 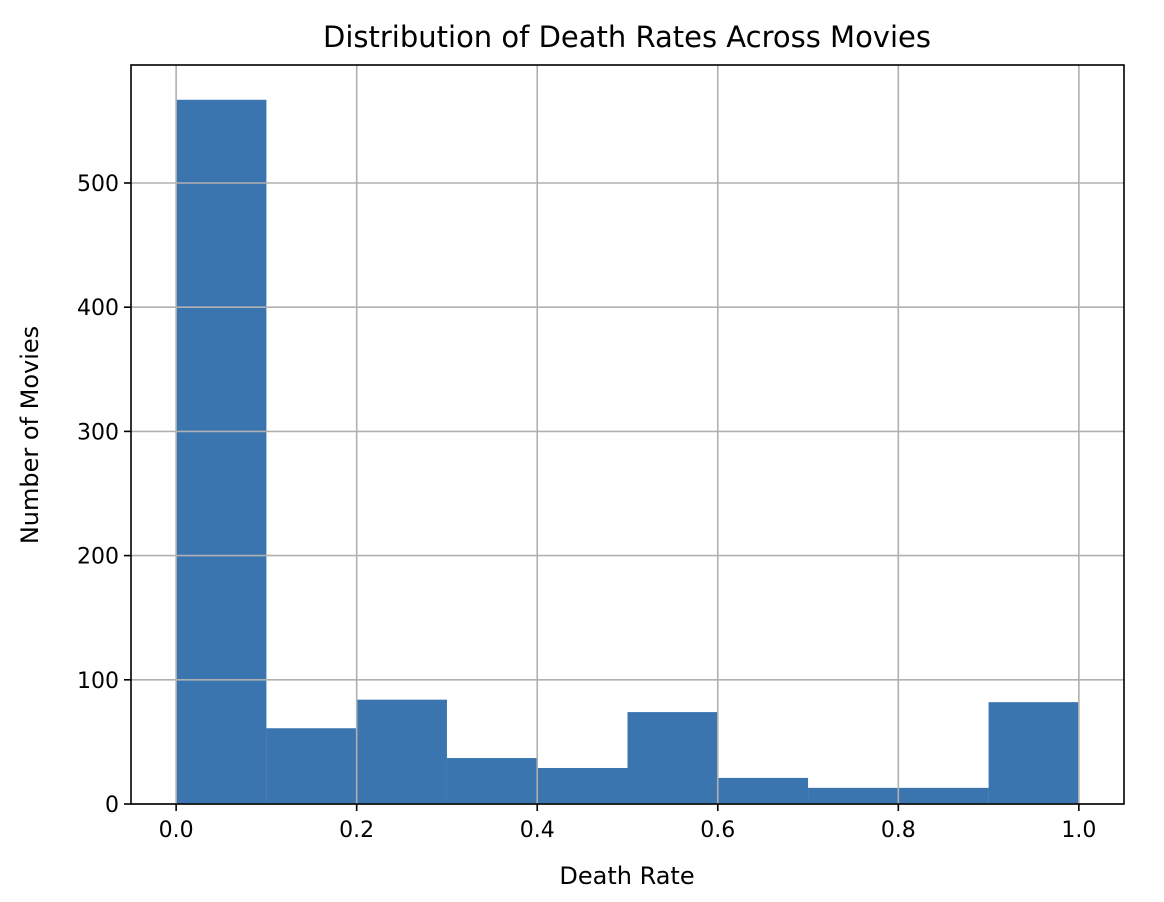 I want to click on x-axis-label: Death Rate, so click(x=626, y=876).